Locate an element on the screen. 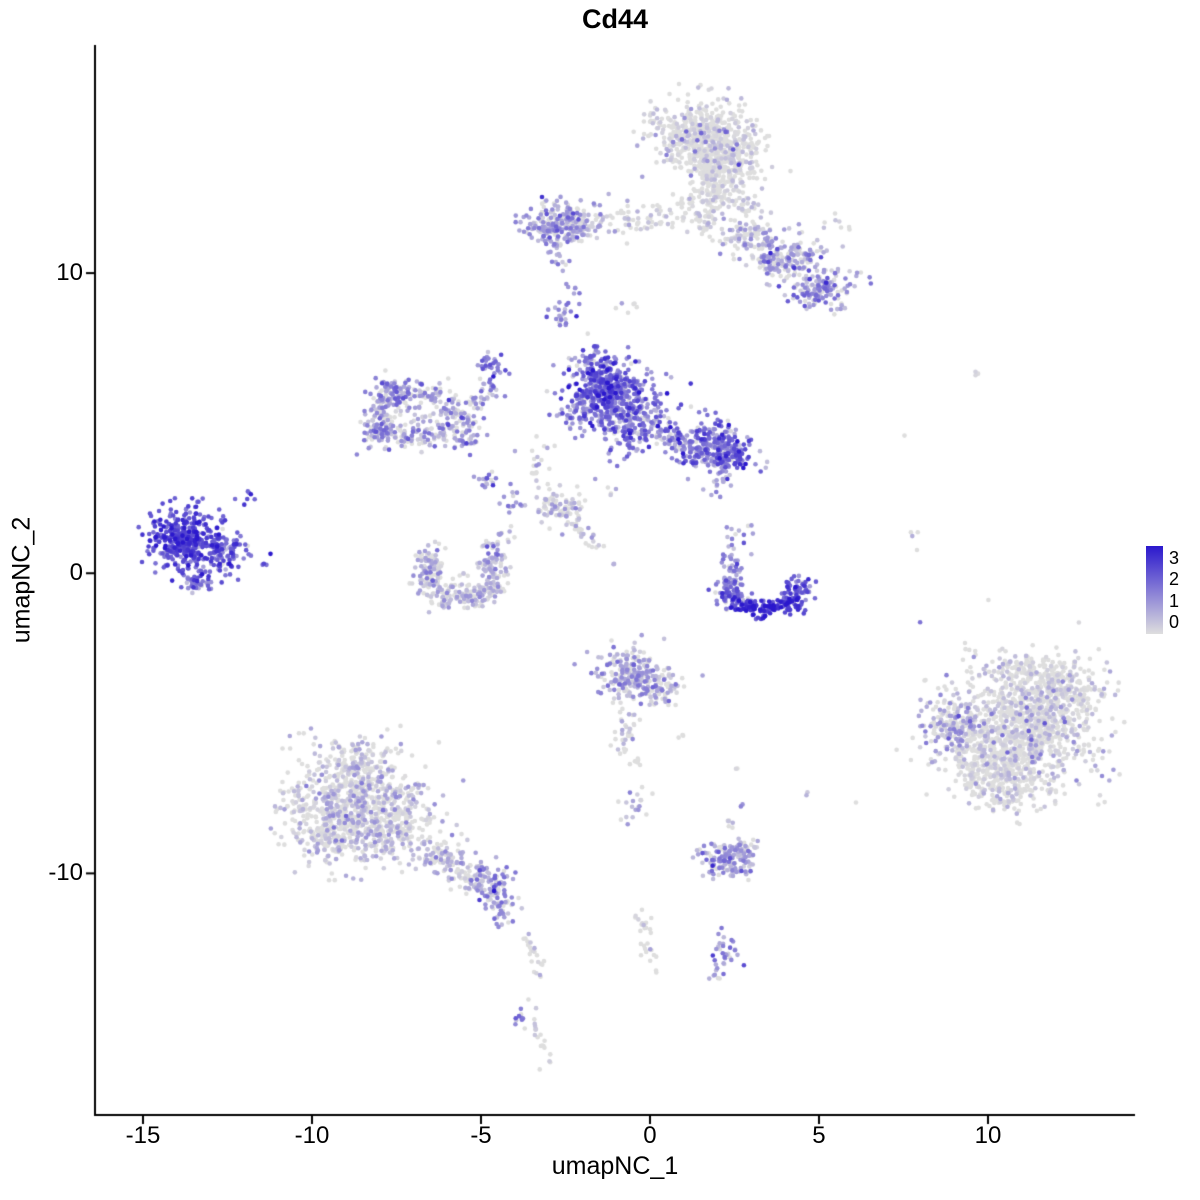 The height and width of the screenshot is (1200, 1200). colorbar-tick-label: 3 is located at coordinates (1174, 558).